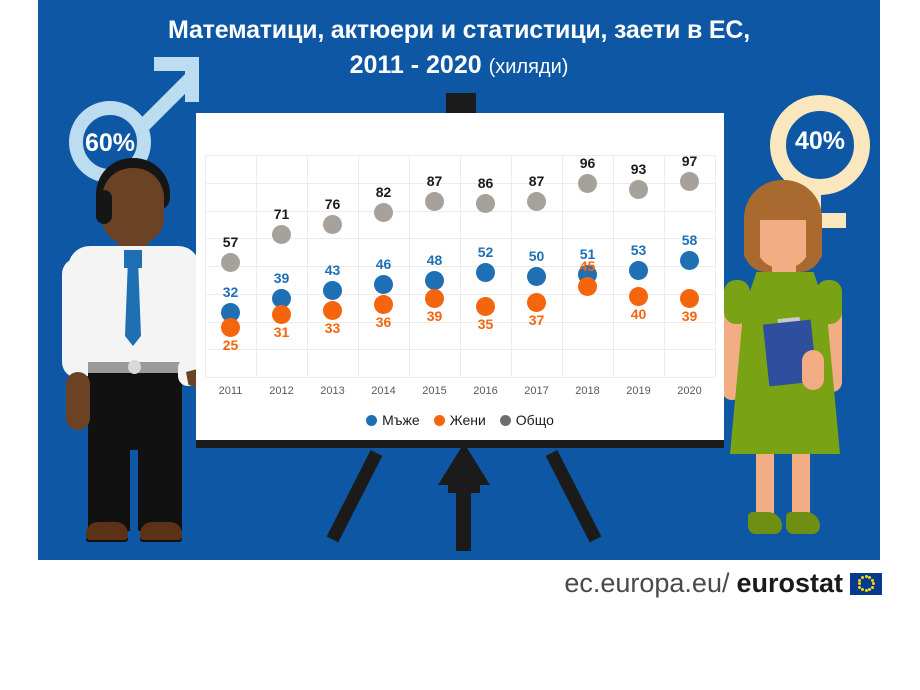  Describe the element at coordinates (485, 183) in the screenshot. I see `data-label-total: 86` at that location.